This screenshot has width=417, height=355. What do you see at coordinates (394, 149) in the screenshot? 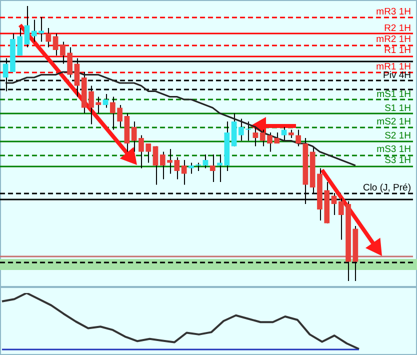
I see `ref-line-label: mS3 1H` at bounding box center [394, 149].